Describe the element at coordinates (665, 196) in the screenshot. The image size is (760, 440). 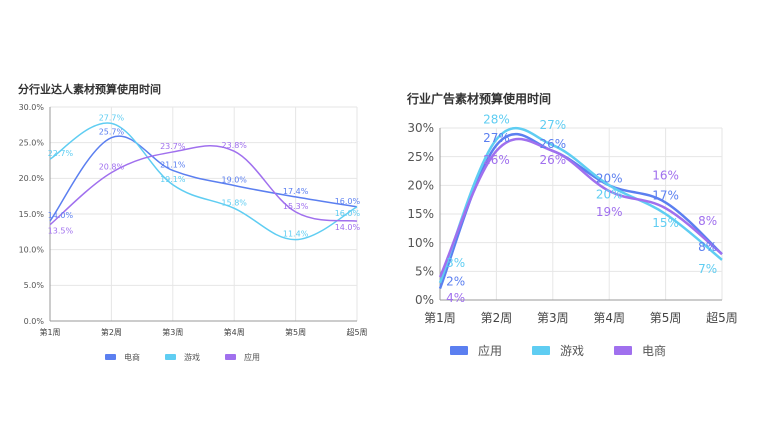
I see `data-label: 17%` at that location.